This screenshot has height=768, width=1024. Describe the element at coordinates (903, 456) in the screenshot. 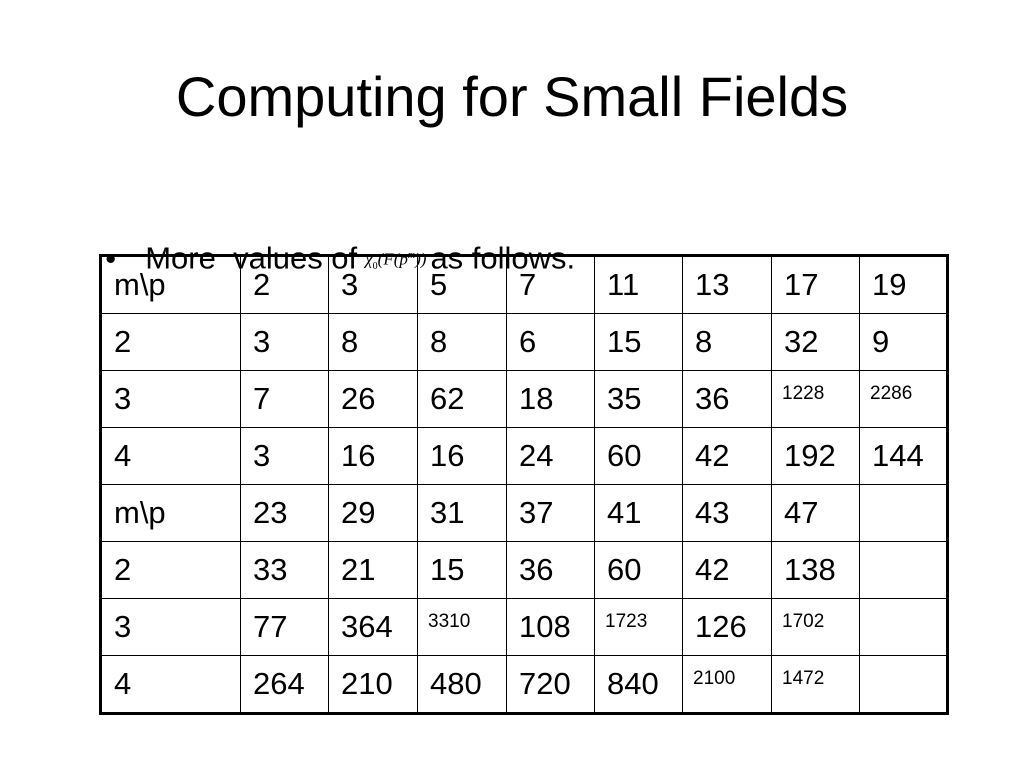

I see `table-cell: 144` at that location.